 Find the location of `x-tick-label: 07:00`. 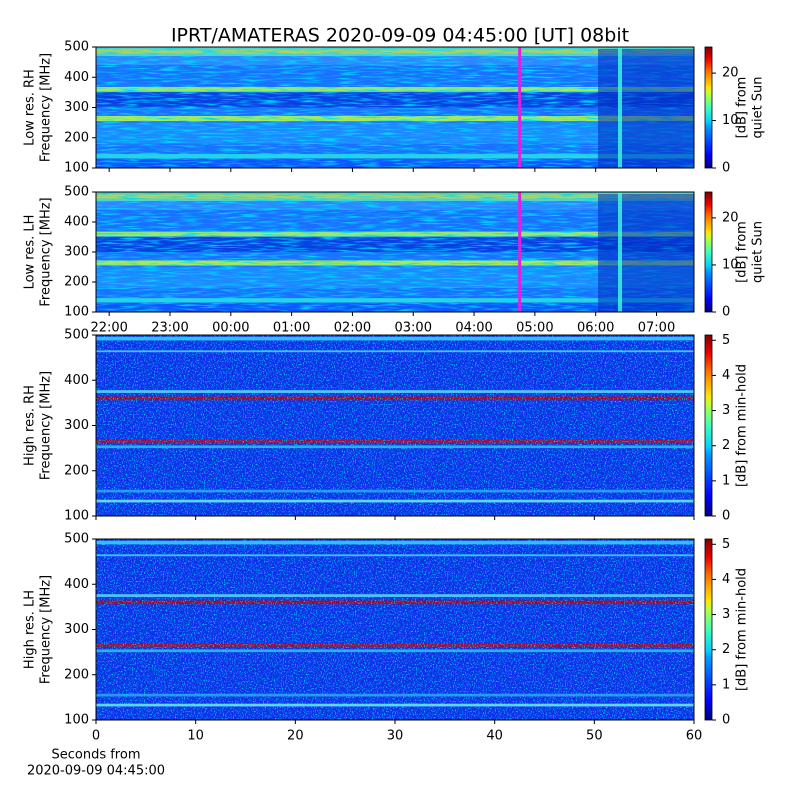

x-tick-label: 07:00 is located at coordinates (656, 328).